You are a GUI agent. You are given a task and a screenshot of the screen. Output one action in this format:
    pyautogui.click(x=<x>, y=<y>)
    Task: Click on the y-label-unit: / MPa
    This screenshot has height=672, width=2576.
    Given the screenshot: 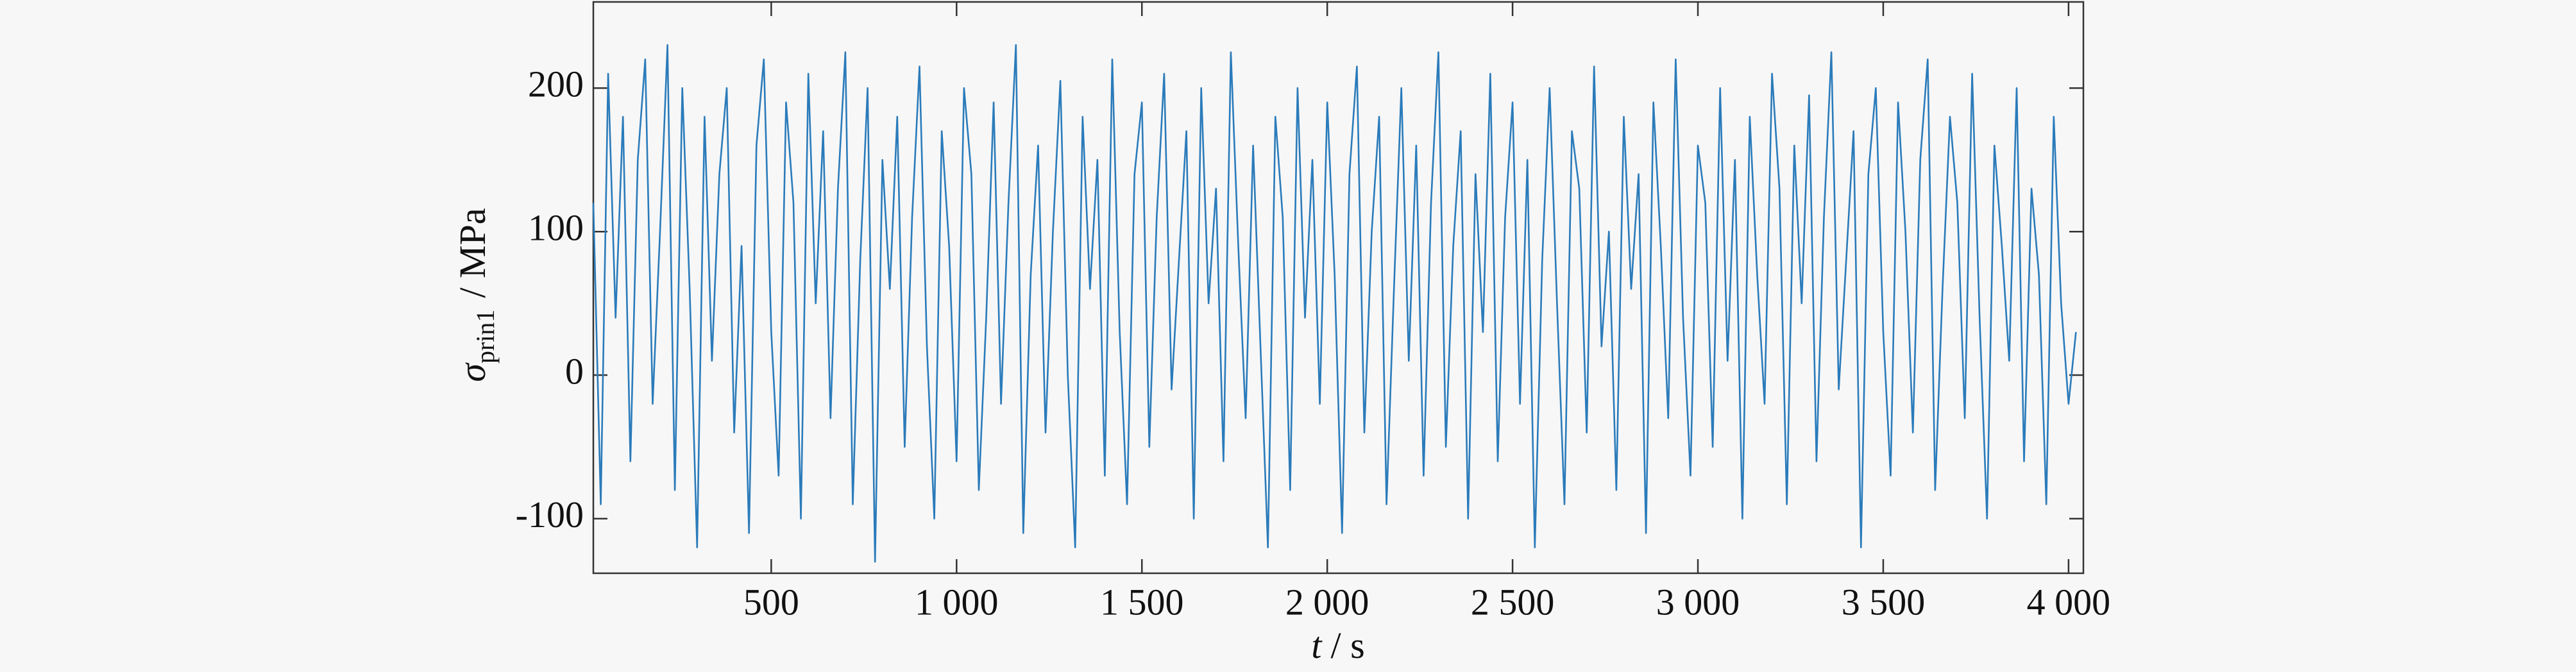 What is the action you would take?
    pyautogui.click(x=472, y=253)
    